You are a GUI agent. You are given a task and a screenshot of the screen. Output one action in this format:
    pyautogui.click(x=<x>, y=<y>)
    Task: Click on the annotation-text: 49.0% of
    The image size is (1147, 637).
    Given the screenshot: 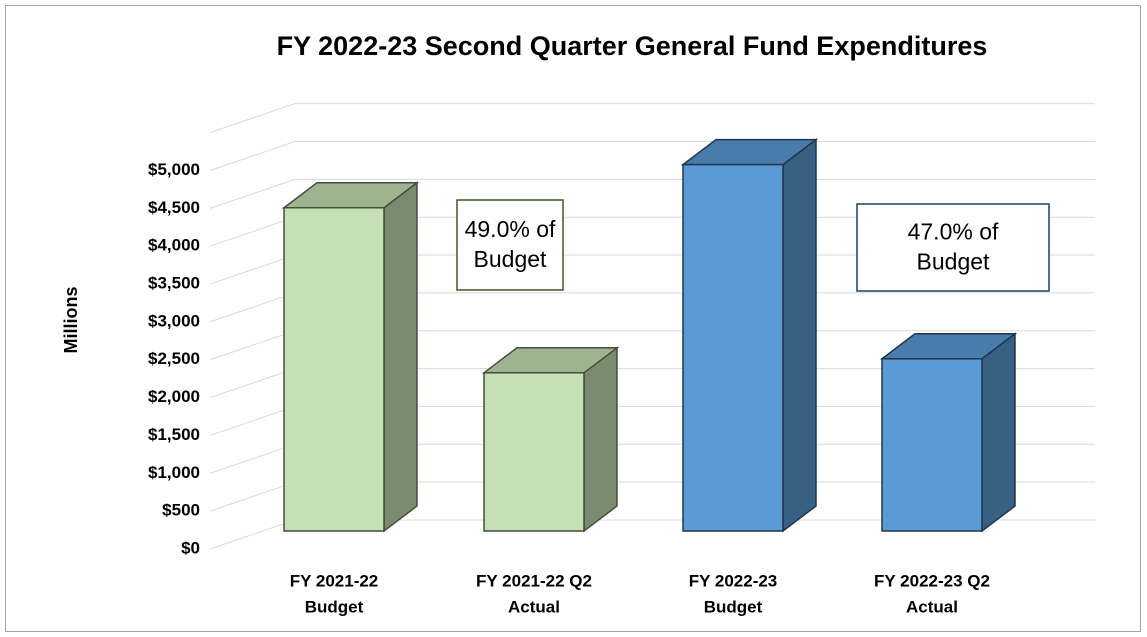 What is the action you would take?
    pyautogui.click(x=510, y=229)
    